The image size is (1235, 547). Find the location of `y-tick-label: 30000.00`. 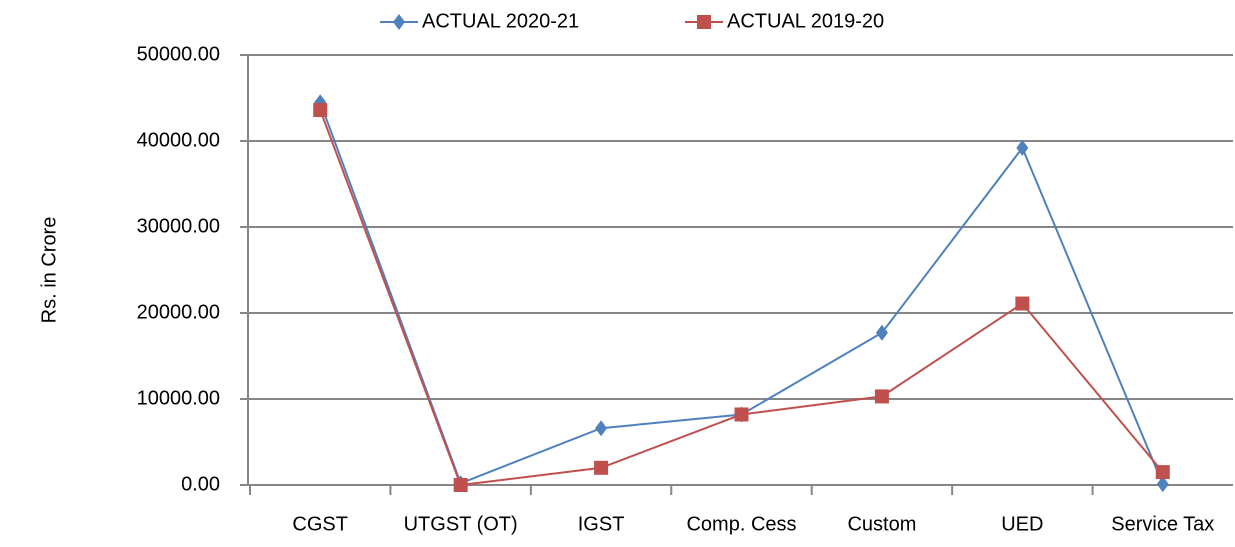

y-tick-label: 30000.00 is located at coordinates (178, 226).